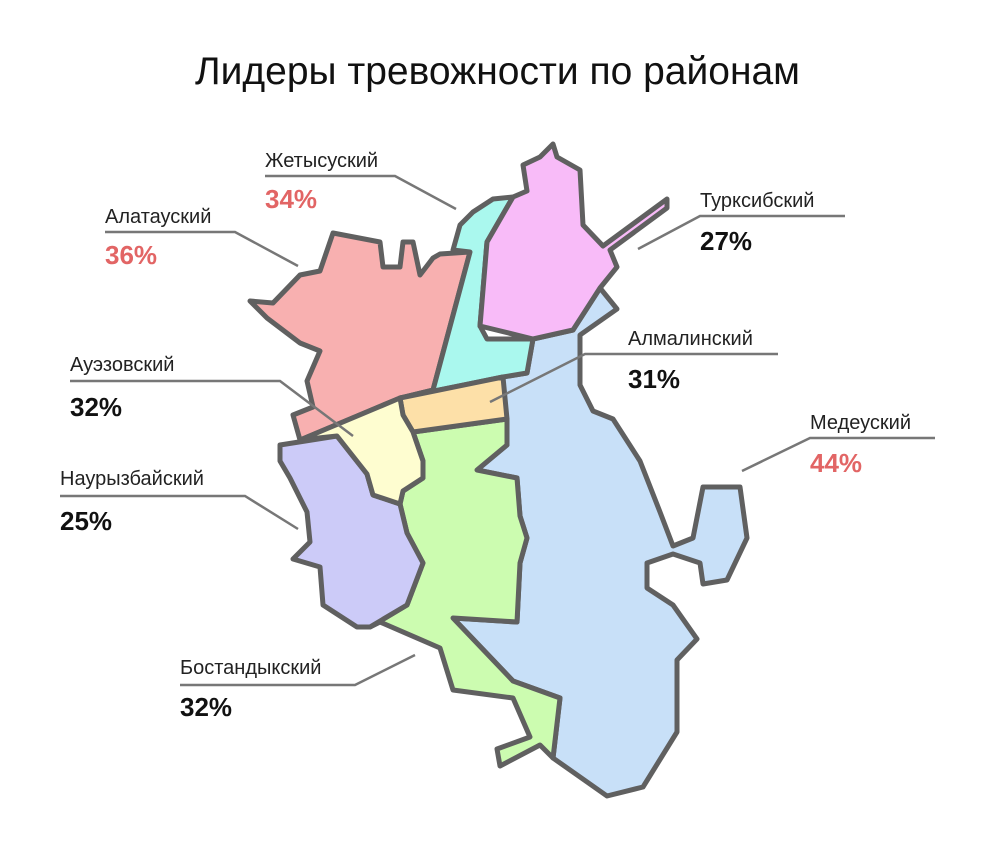 This screenshot has height=861, width=995. I want to click on leader-line-almaly, so click(633, 378).